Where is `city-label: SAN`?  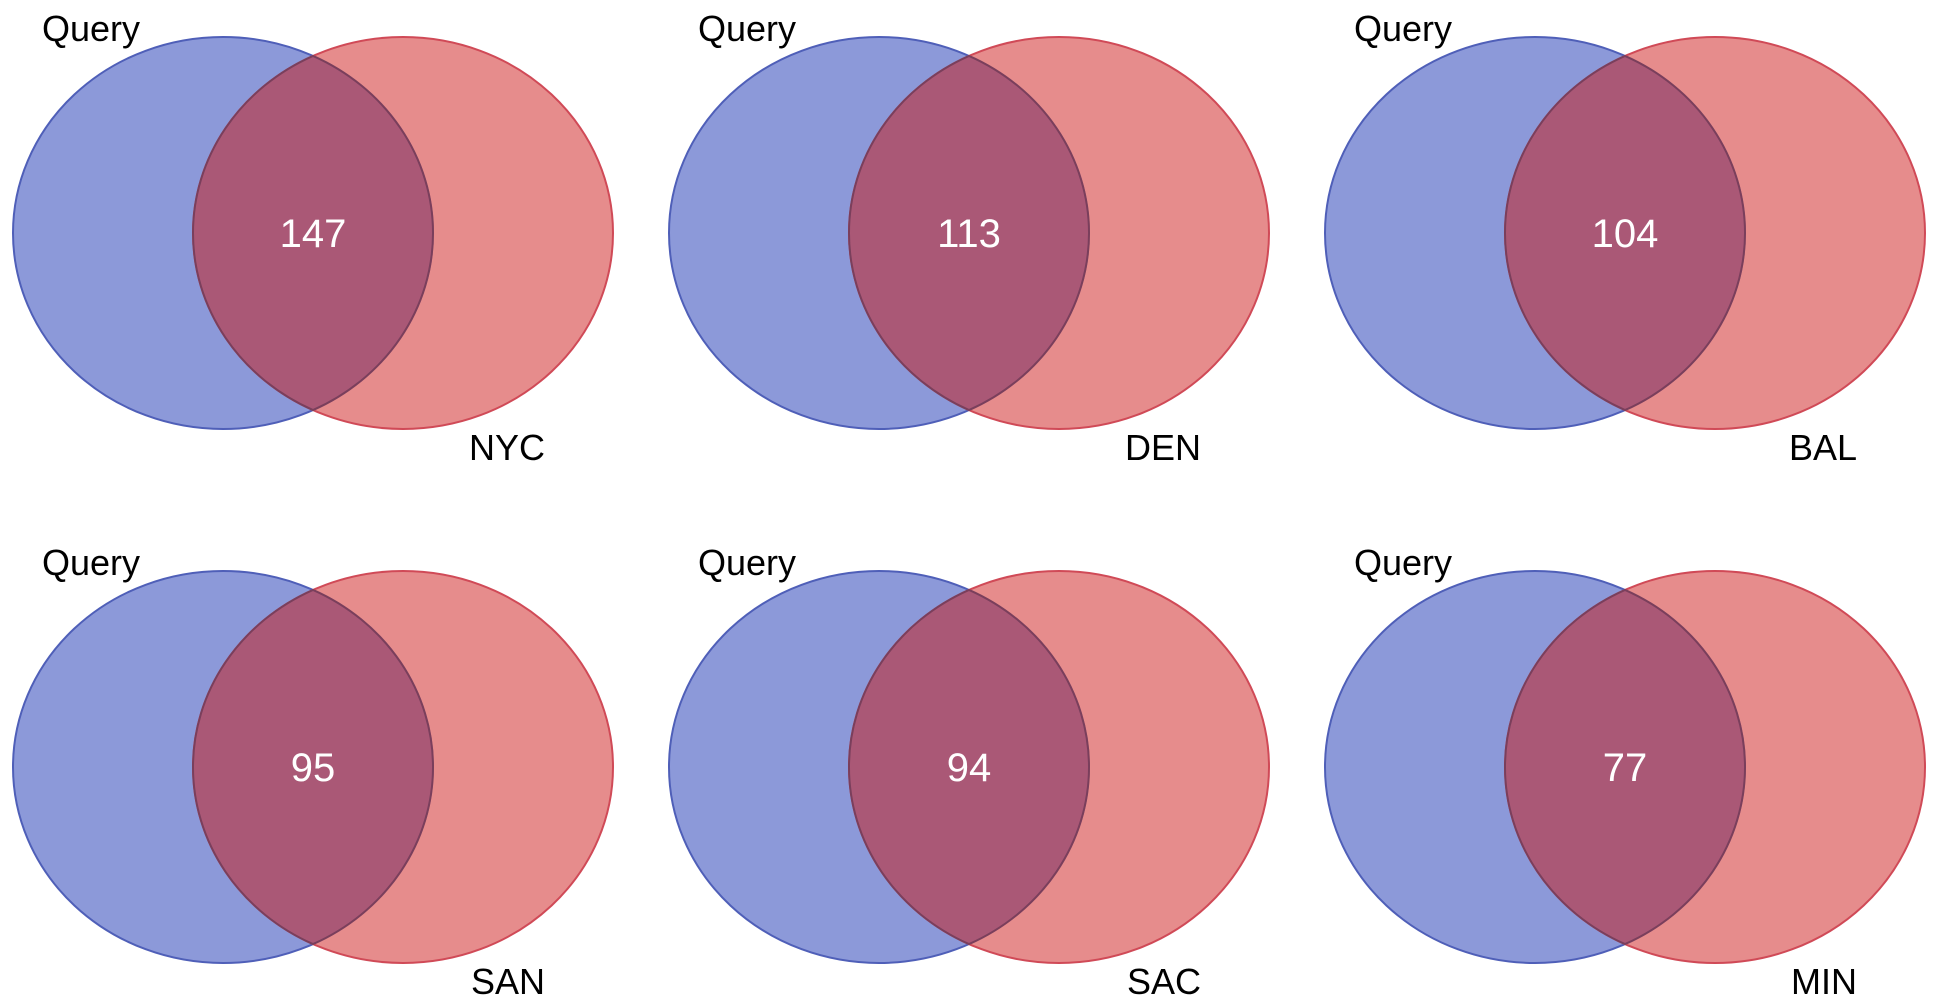
city-label: SAN is located at coordinates (508, 981).